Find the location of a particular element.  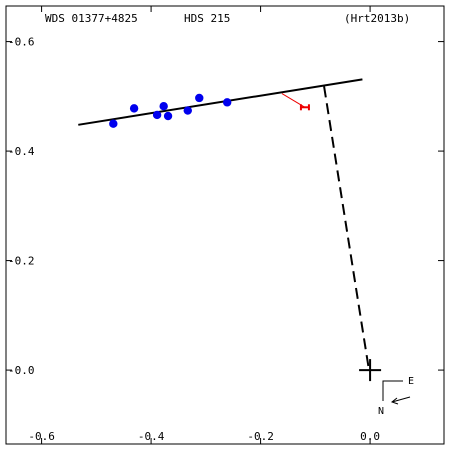

compass: E N is located at coordinates (396, 396).